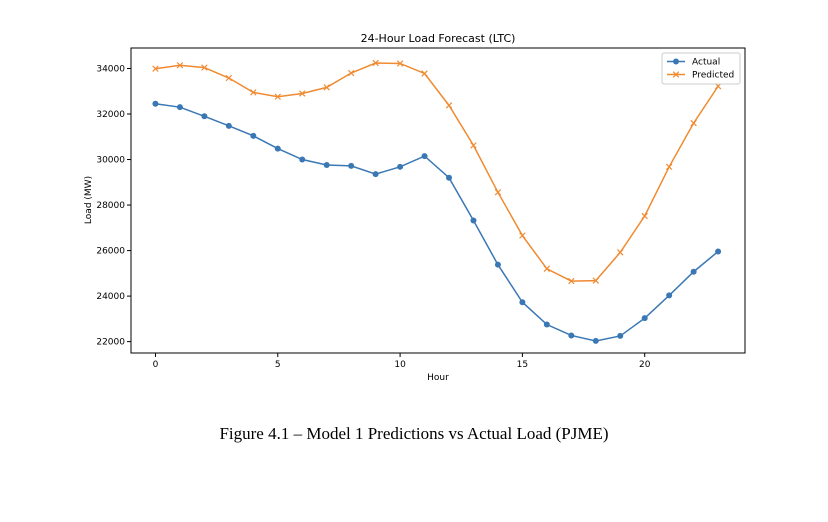 The image size is (828, 522). What do you see at coordinates (110, 297) in the screenshot?
I see `y-tick-label: 24000` at bounding box center [110, 297].